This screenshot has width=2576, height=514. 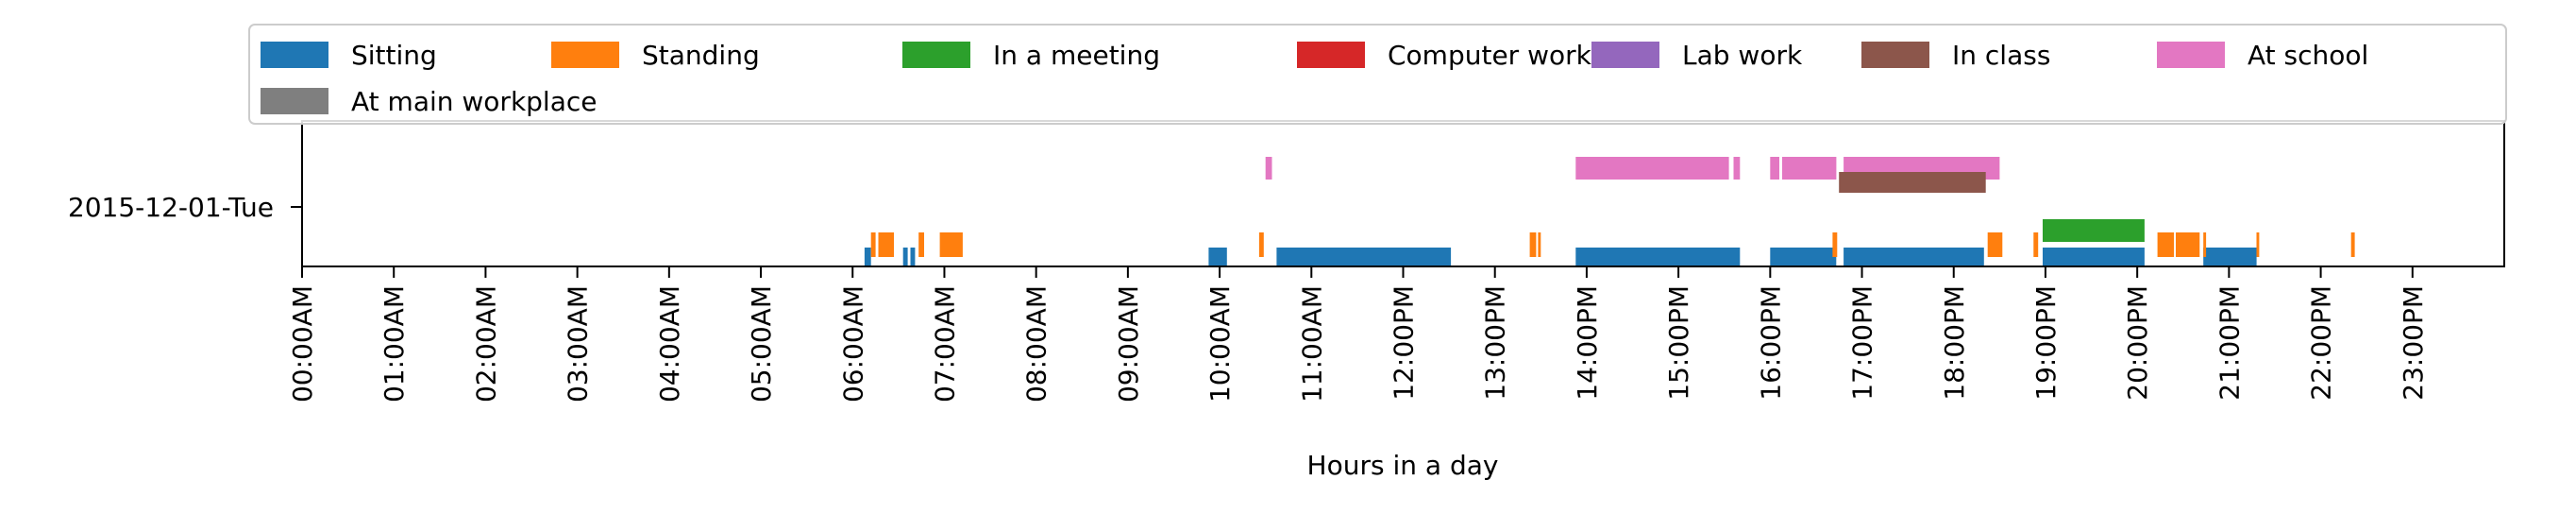 What do you see at coordinates (2322, 343) in the screenshot?
I see `x-tick-label: 22:00PM` at bounding box center [2322, 343].